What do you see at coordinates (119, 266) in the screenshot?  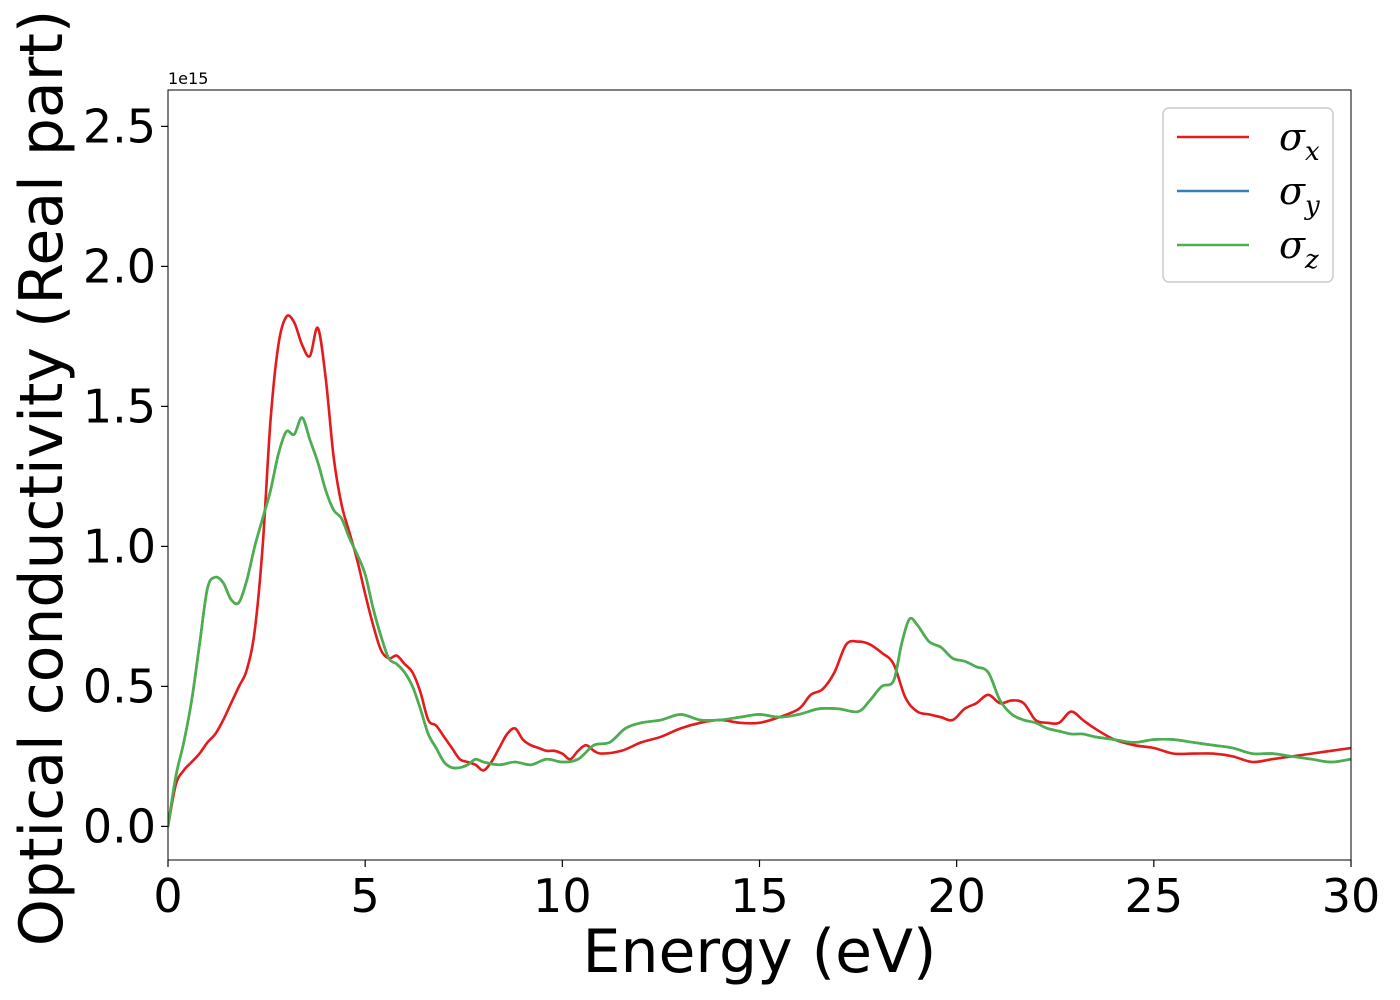 I see `y-tick-label: 2.0` at bounding box center [119, 266].